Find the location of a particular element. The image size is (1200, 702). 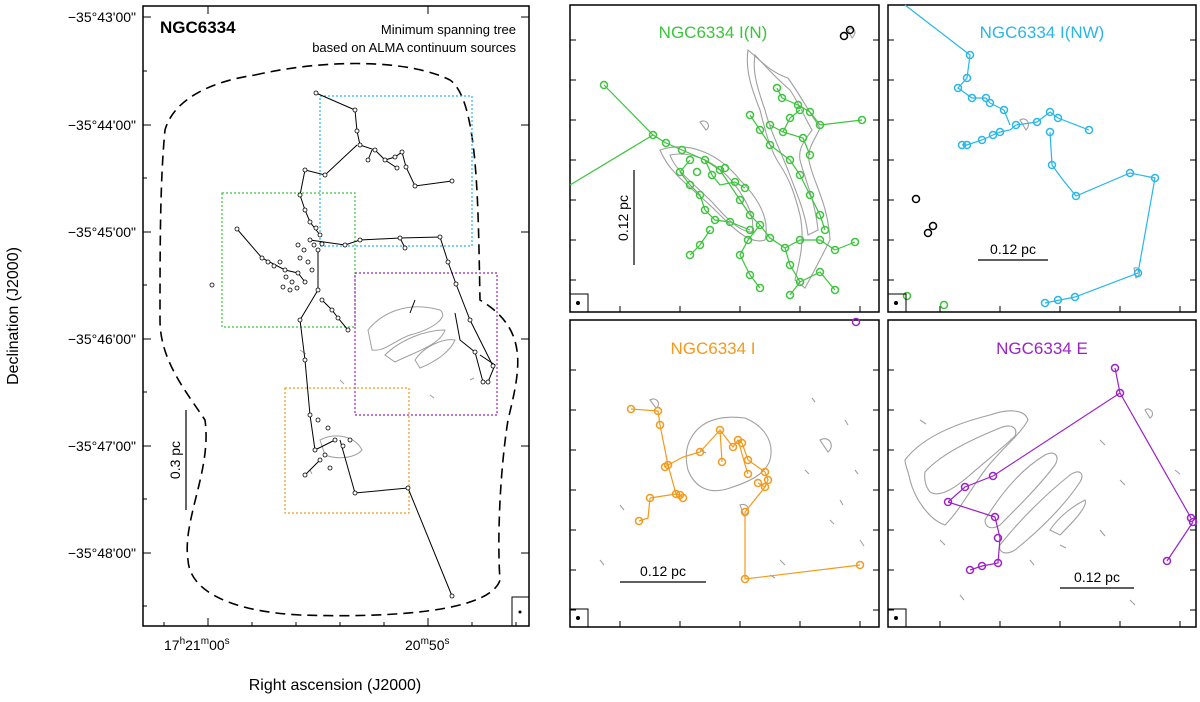

subpanel-nw-label: NGC6334 I(NW) is located at coordinates (1042, 32).